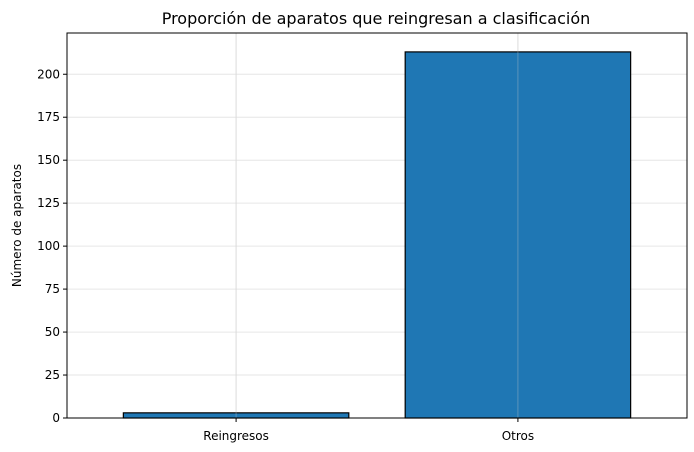 The width and height of the screenshot is (694, 452). I want to click on x-tick-label: Otros, so click(518, 436).